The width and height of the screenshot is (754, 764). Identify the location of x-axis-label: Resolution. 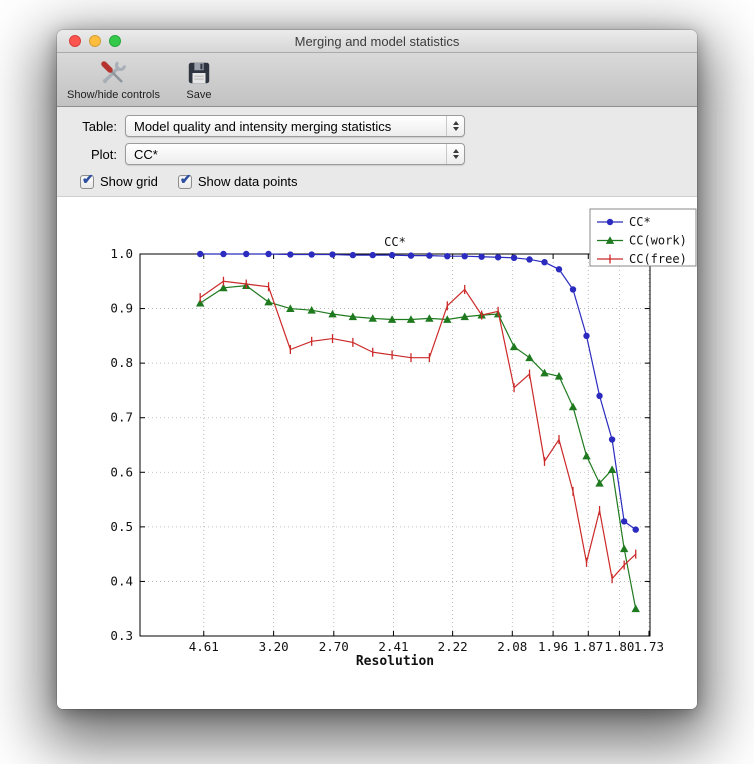
(395, 661).